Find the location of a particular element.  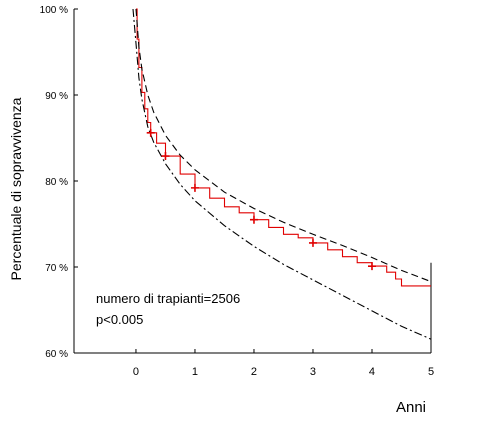

y-tick-label: 100 % is located at coordinates (54, 10).